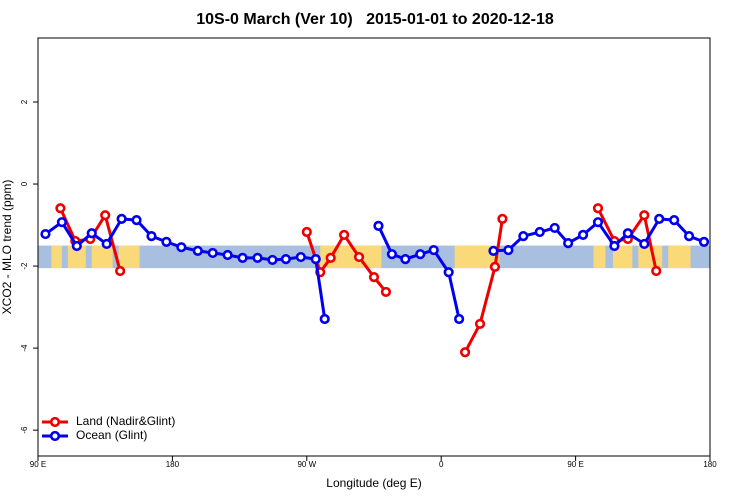  Describe the element at coordinates (125, 421) in the screenshot. I see `legend-label: Land (Nadir&Glint)` at that location.